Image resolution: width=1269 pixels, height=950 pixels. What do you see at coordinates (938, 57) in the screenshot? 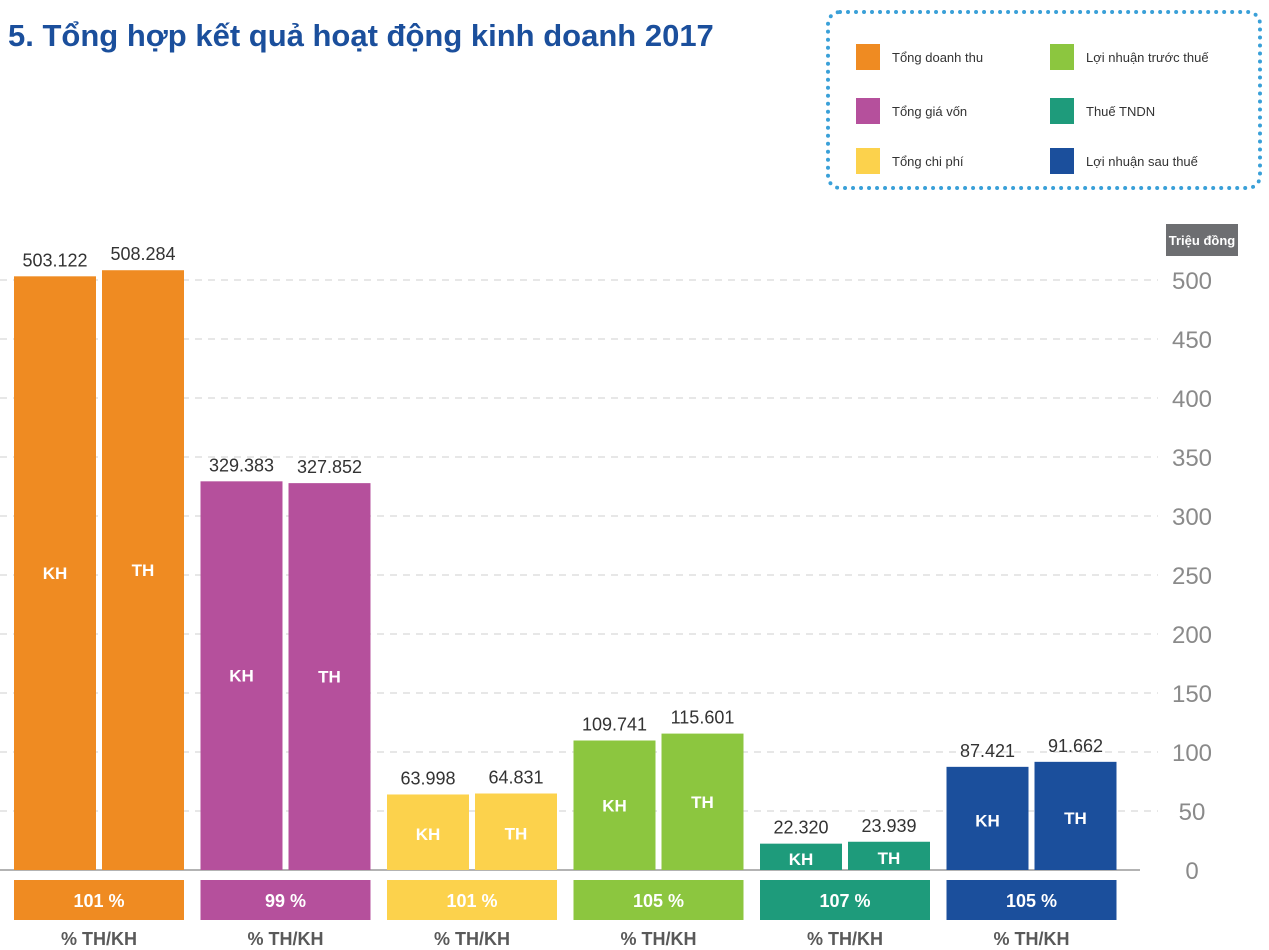
I see `legend-label: Tổng doanh thu` at bounding box center [938, 57].